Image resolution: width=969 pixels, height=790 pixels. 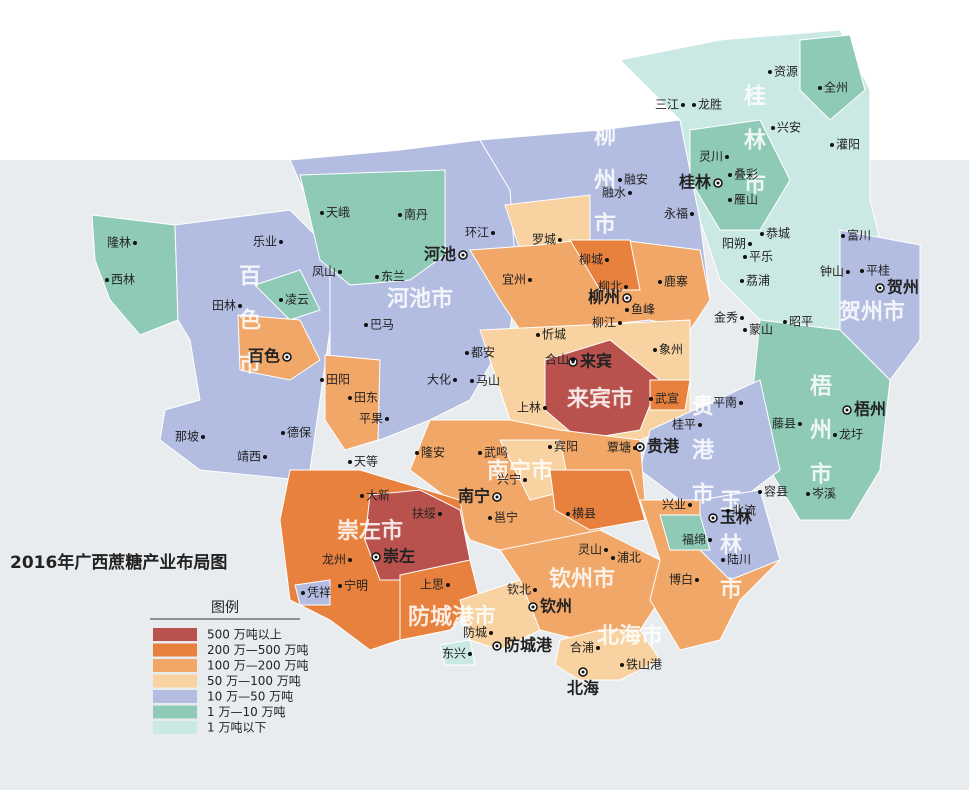 What do you see at coordinates (175, 634) in the screenshot?
I see `legend-swatch` at bounding box center [175, 634].